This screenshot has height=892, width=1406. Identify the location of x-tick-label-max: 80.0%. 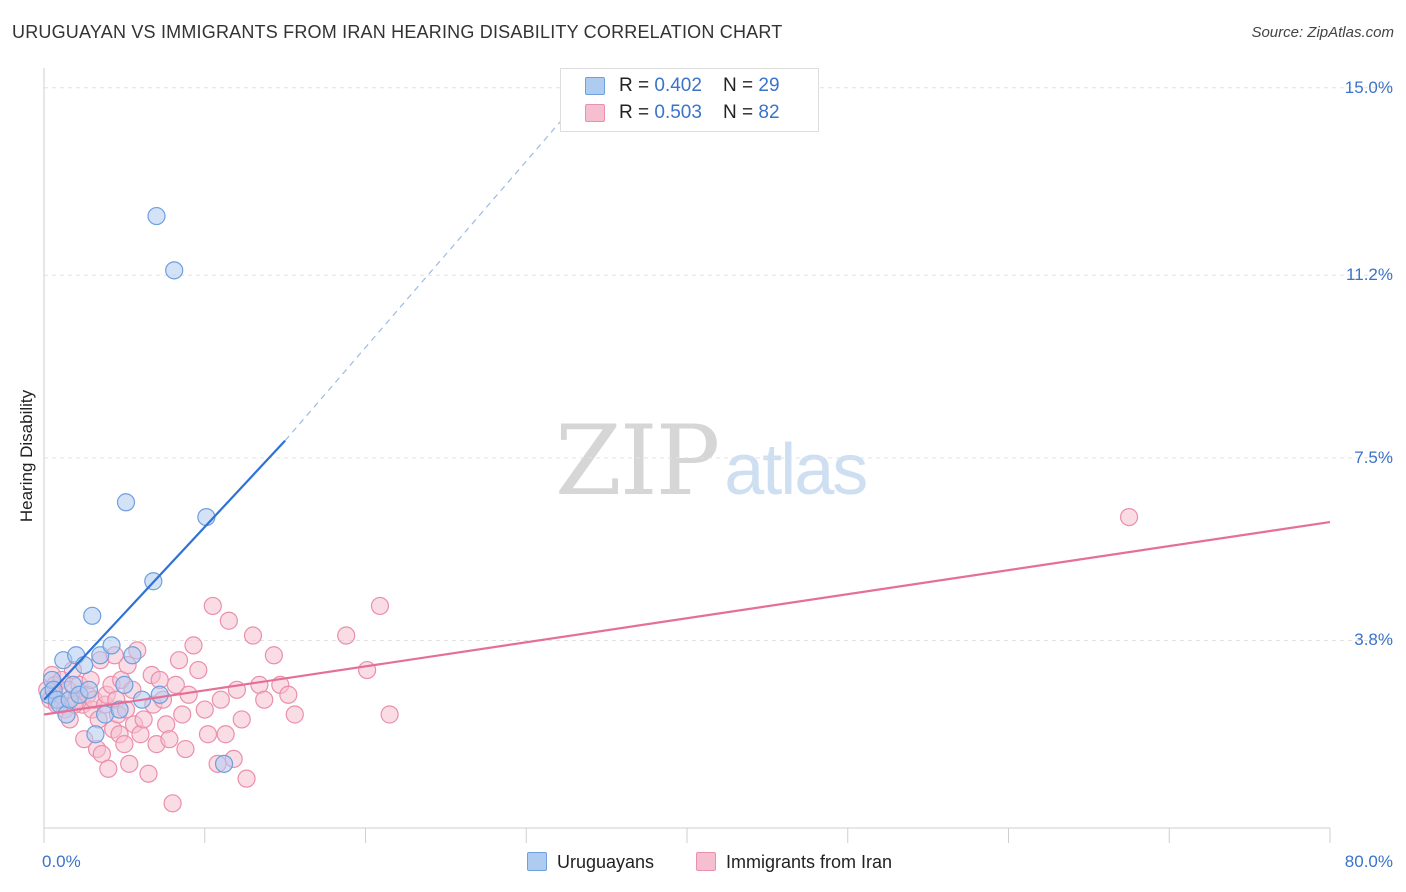
(1368, 861).